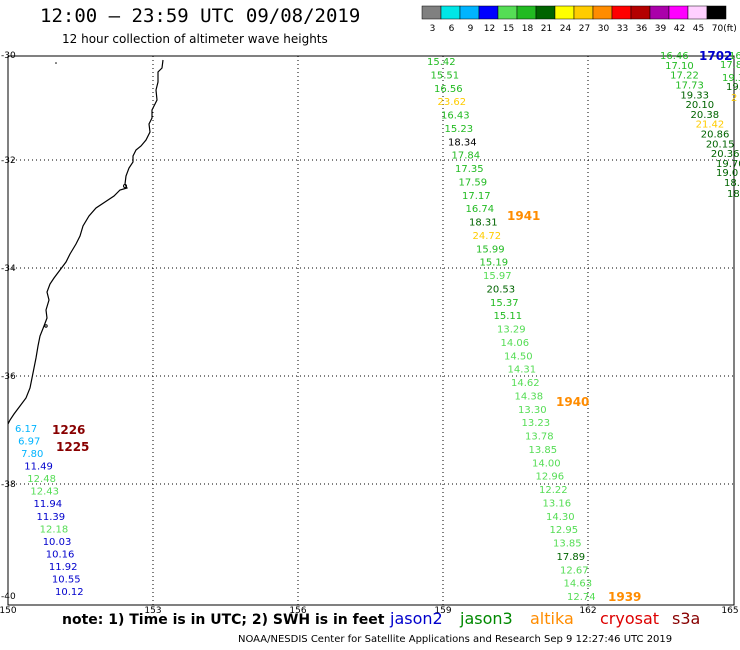 This screenshot has height=650, width=740. Describe the element at coordinates (718, 29) in the screenshot. I see `colorbar-label: 70` at that location.